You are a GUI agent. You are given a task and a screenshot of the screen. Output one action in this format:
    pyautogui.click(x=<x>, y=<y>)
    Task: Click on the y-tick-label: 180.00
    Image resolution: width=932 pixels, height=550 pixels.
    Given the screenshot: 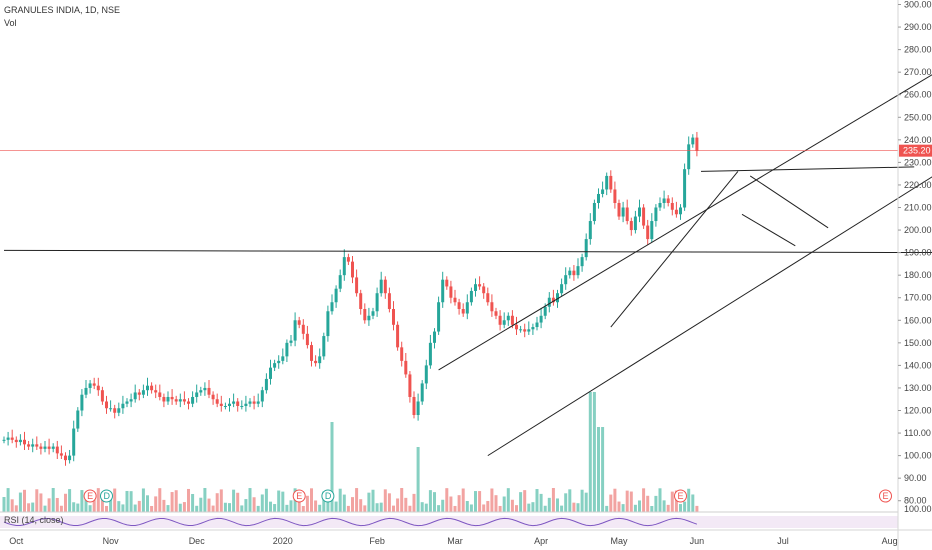 What is the action you would take?
    pyautogui.click(x=918, y=275)
    